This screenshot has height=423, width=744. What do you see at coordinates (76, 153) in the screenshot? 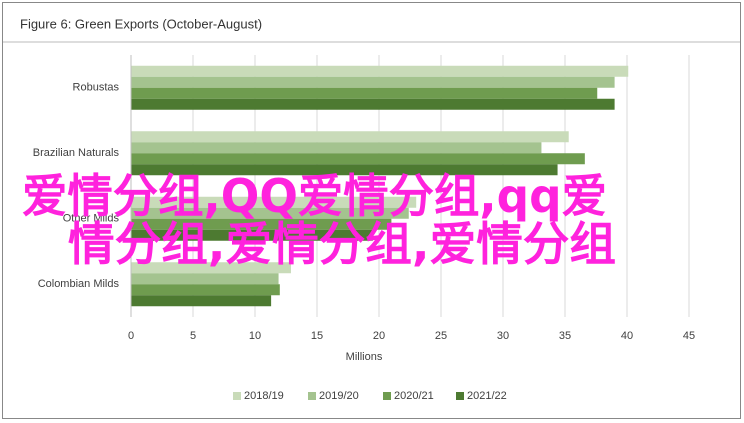
I see `y-tick-label: Brazilian Naturals` at bounding box center [76, 153].